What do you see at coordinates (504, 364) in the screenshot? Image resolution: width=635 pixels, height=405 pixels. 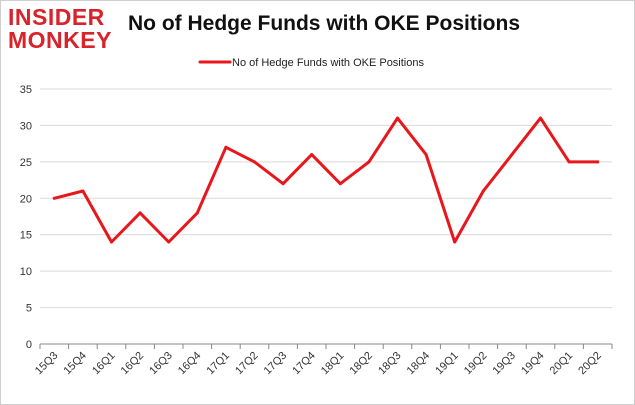 I see `x-tick-label: 19Q3` at bounding box center [504, 364].